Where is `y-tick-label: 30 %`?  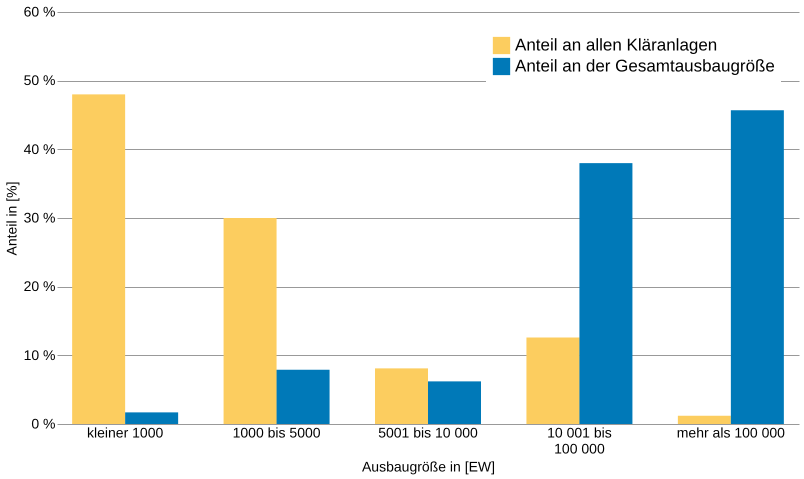 y-tick-label: 30 % is located at coordinates (40, 218).